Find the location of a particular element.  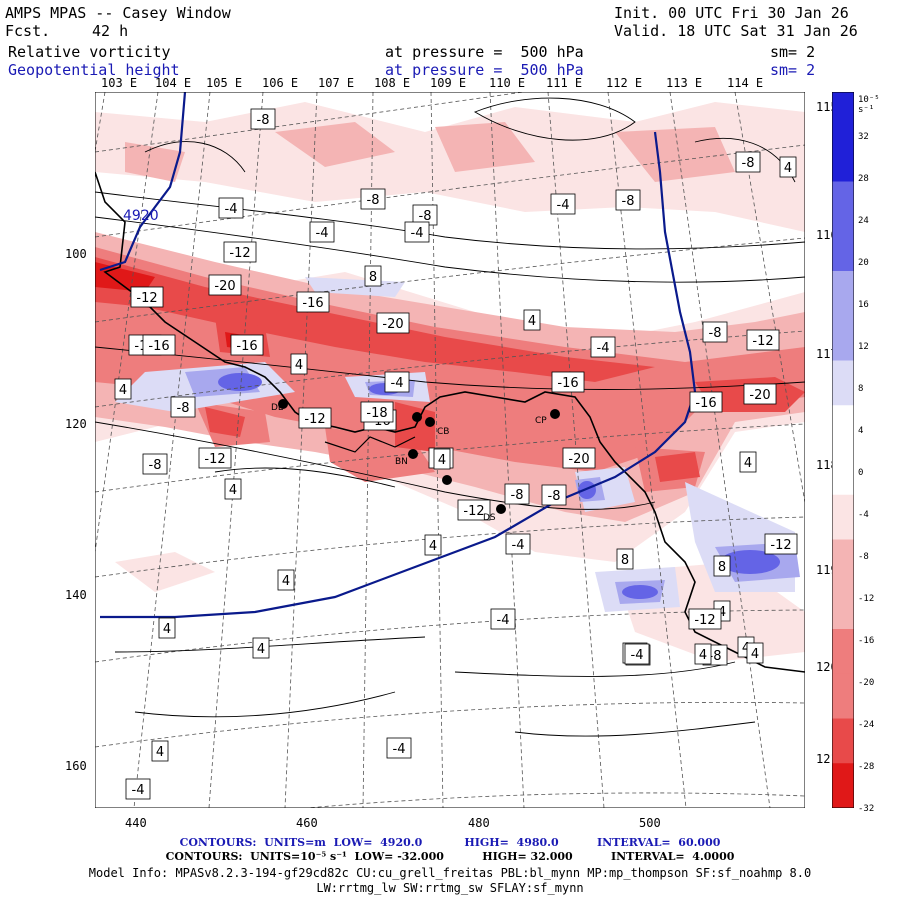

colorbar-tick-label: -4 is located at coordinates (863, 515).